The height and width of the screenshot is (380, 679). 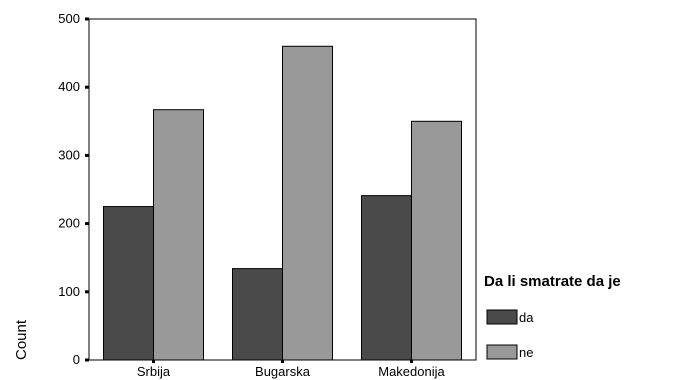 What do you see at coordinates (386, 278) in the screenshot?
I see `bar-da-makedonija` at bounding box center [386, 278].